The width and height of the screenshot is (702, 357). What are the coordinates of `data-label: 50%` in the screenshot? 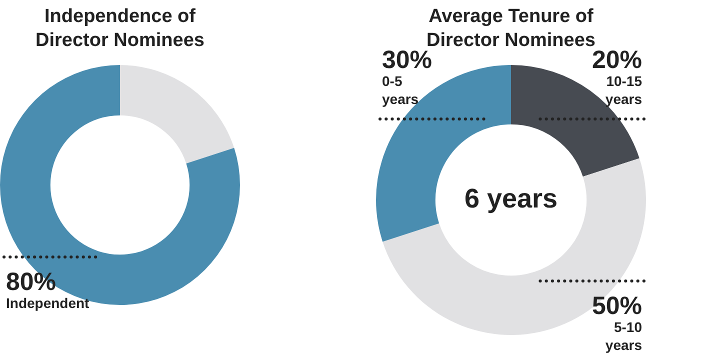 It's located at (617, 306).